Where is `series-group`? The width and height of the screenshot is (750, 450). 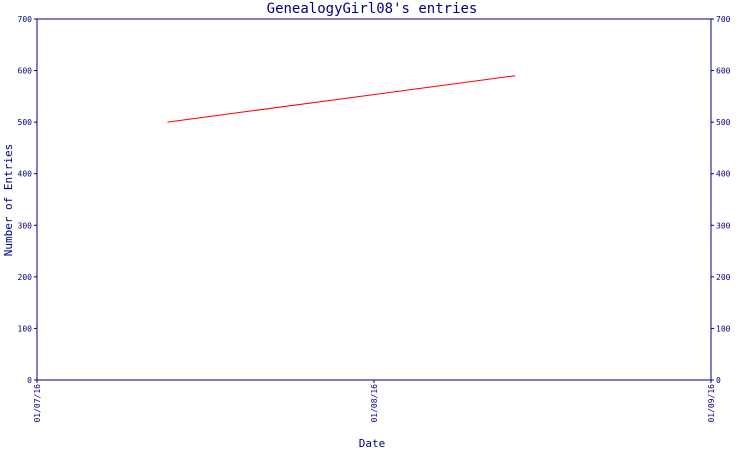
series-group is located at coordinates (341, 99).